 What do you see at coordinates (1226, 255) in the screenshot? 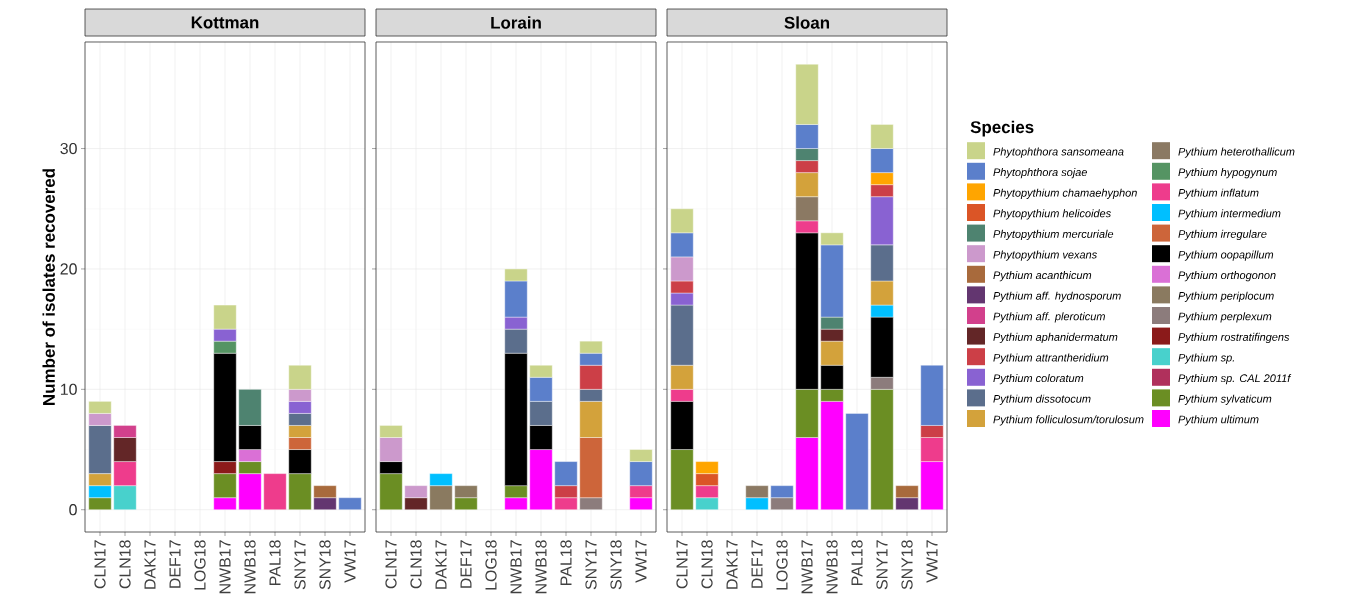
I see `legend-label: Pythium oopapillum` at bounding box center [1226, 255].